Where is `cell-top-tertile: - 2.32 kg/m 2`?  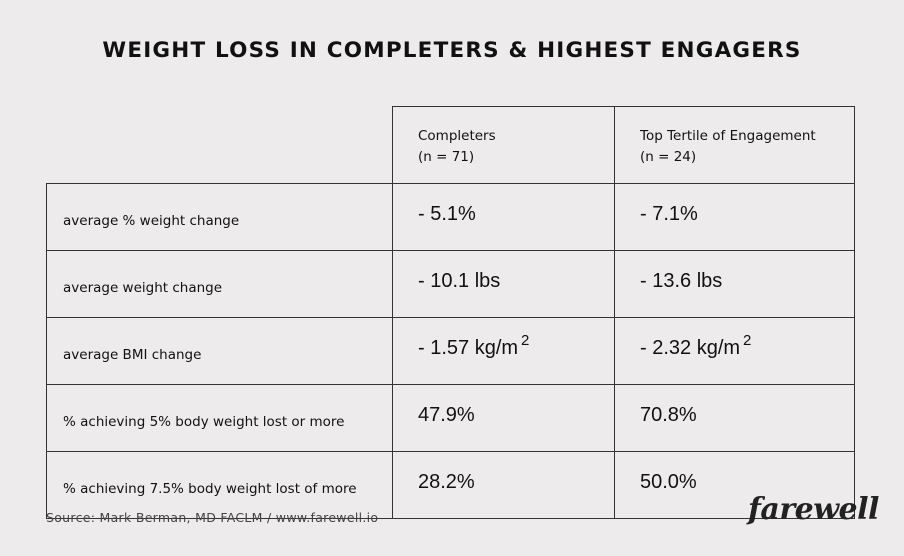
cell-top-tertile: - 2.32 kg/m 2 is located at coordinates (734, 351).